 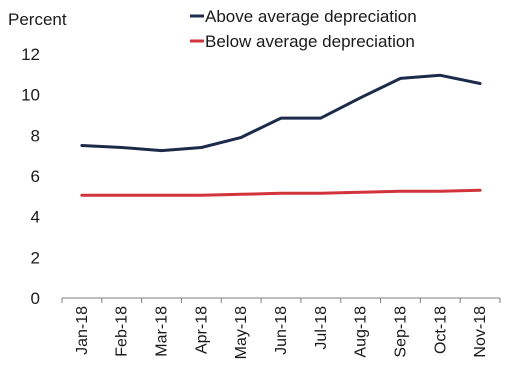 I want to click on y-tick-label: 6, so click(x=35, y=176).